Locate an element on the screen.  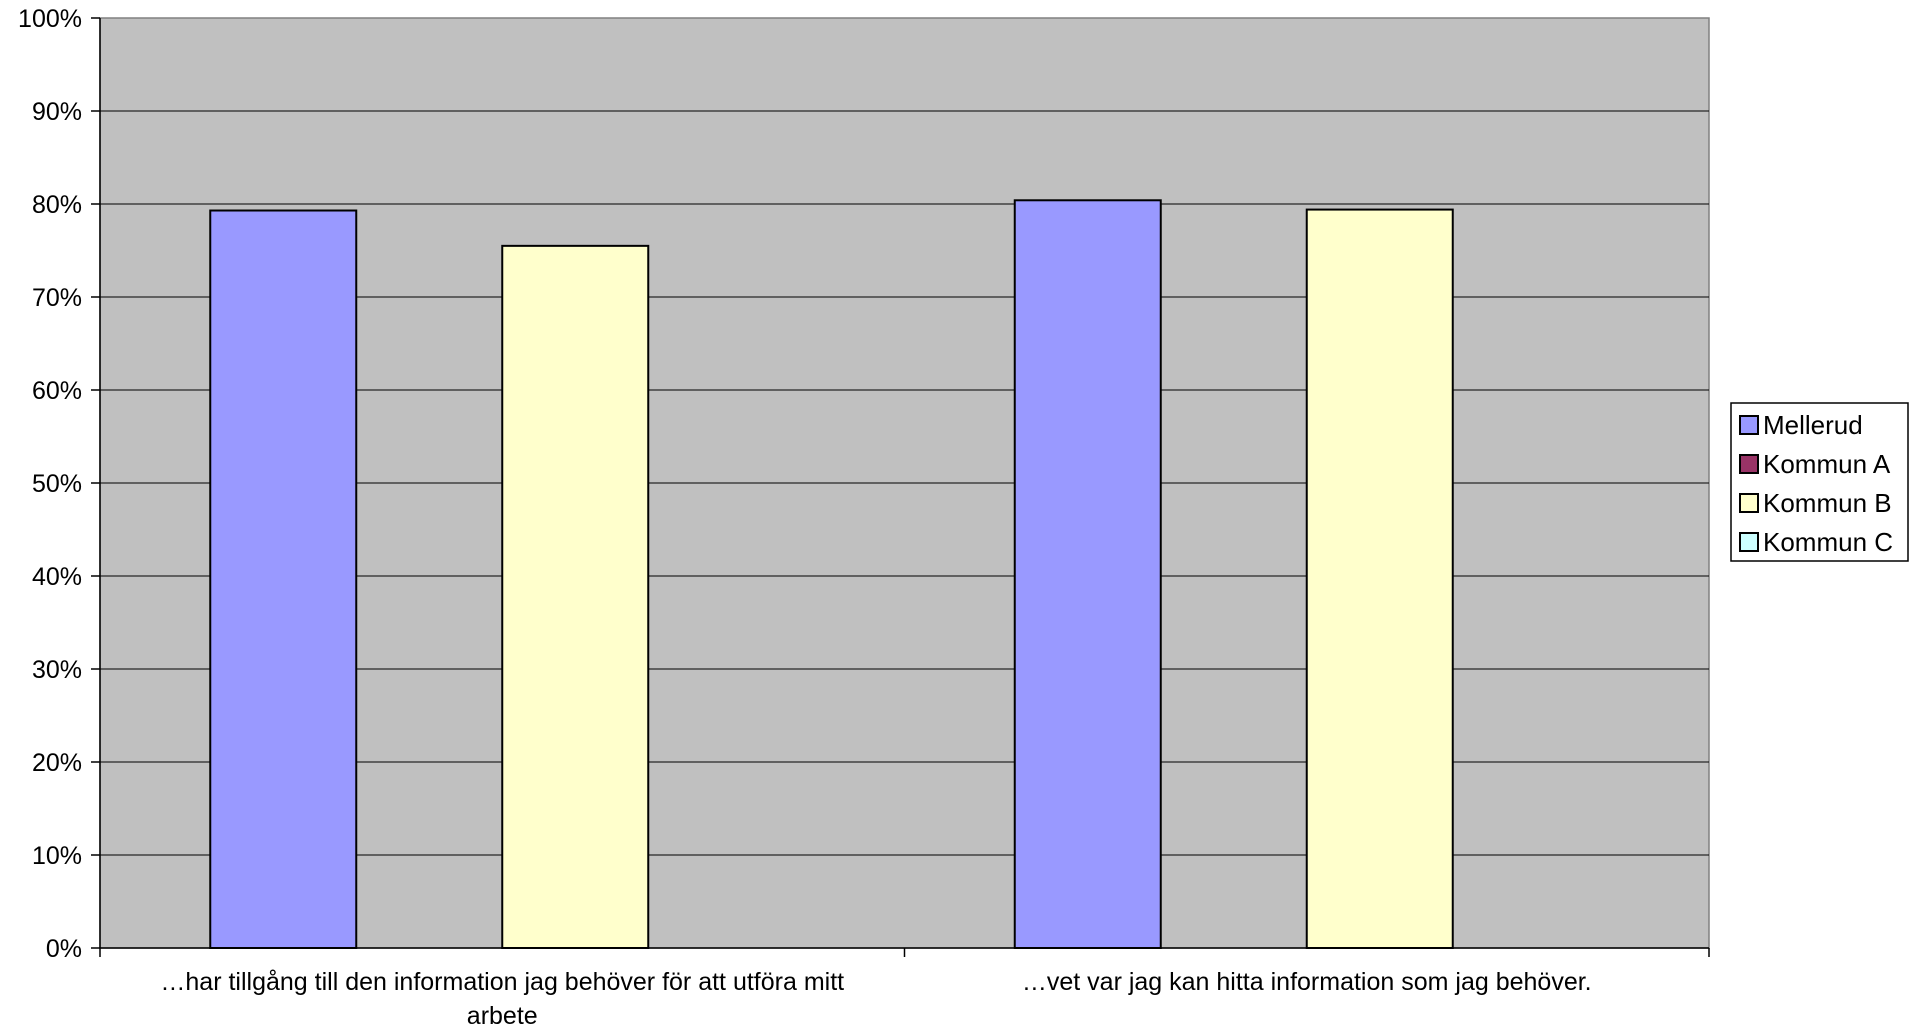
y-tick-label-10: 10% is located at coordinates (57, 856).